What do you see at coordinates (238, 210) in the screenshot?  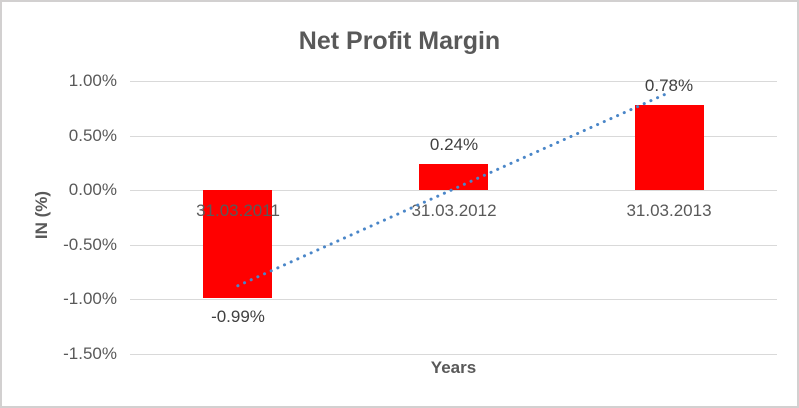 I see `category-label: 31.03.2011` at bounding box center [238, 210].